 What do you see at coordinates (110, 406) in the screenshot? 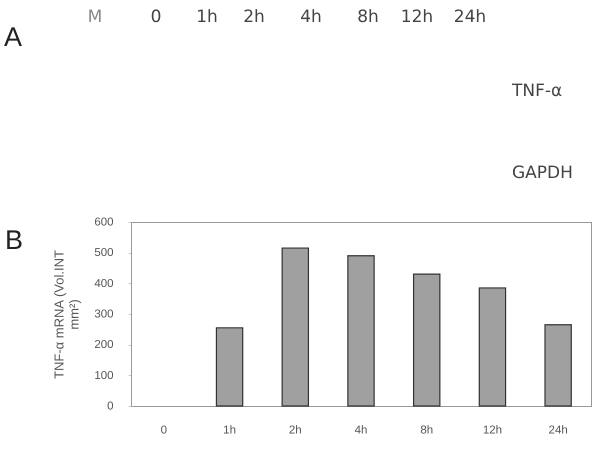
I see `y-tick-label: 0` at bounding box center [110, 406].